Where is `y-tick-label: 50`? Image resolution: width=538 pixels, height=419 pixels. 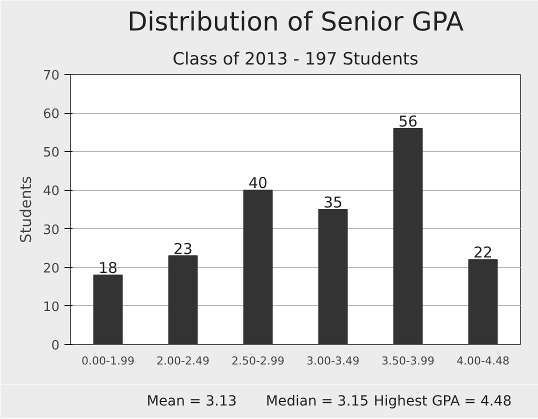
y-tick-label: 50 is located at coordinates (51, 153).